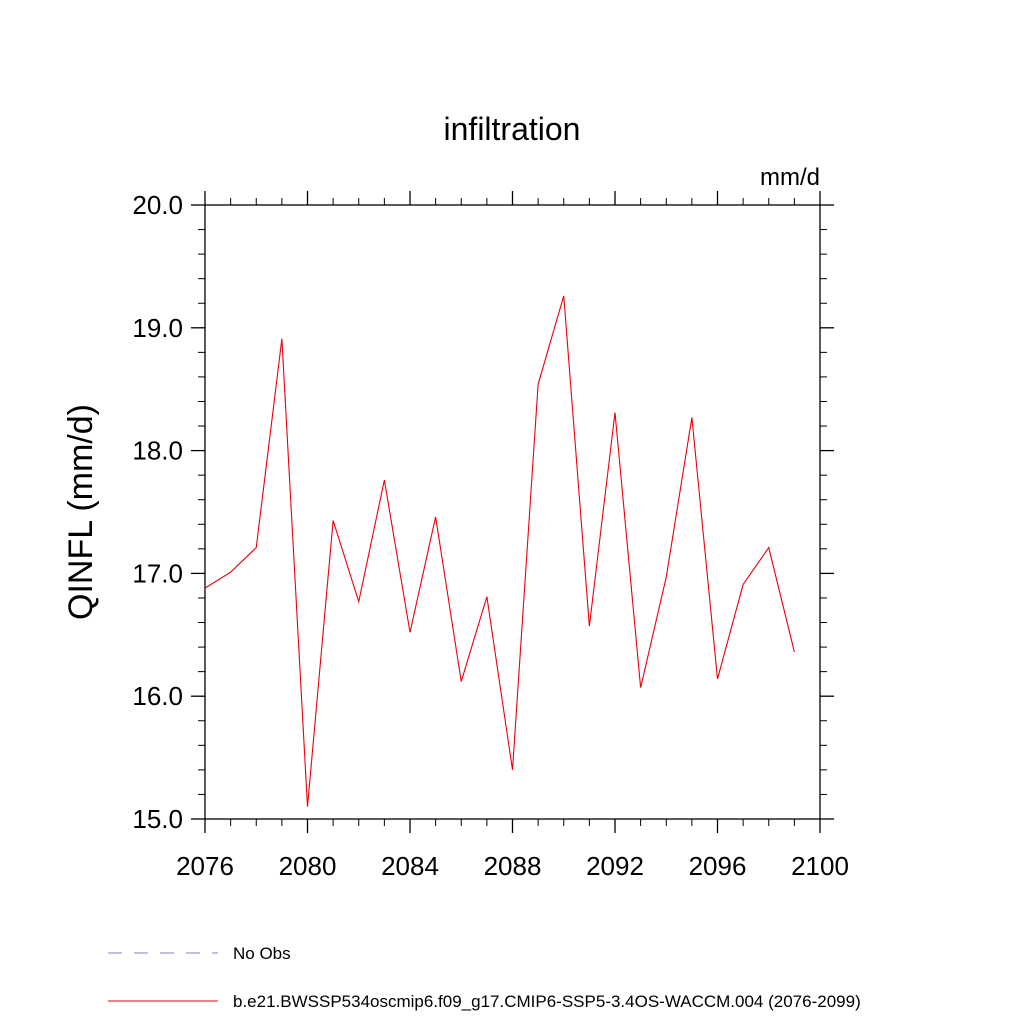 The height and width of the screenshot is (1024, 1024). Describe the element at coordinates (157, 328) in the screenshot. I see `y-tick-label: 19.0` at that location.